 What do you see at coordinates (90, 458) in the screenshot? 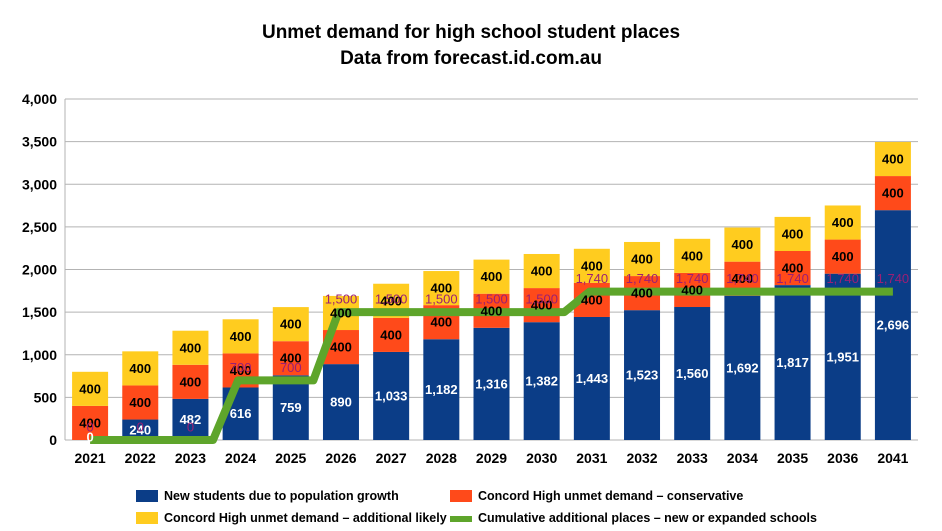
I see `x-tick-label: 2021` at bounding box center [90, 458].